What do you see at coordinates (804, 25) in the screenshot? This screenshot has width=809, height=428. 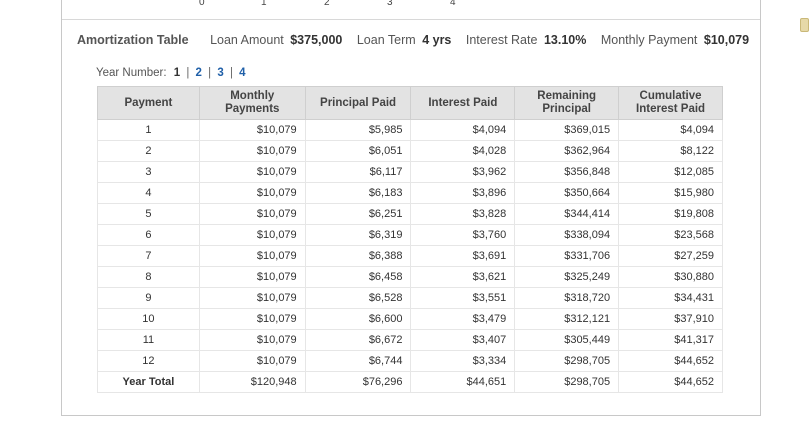 I see `scrollbar-handle` at bounding box center [804, 25].